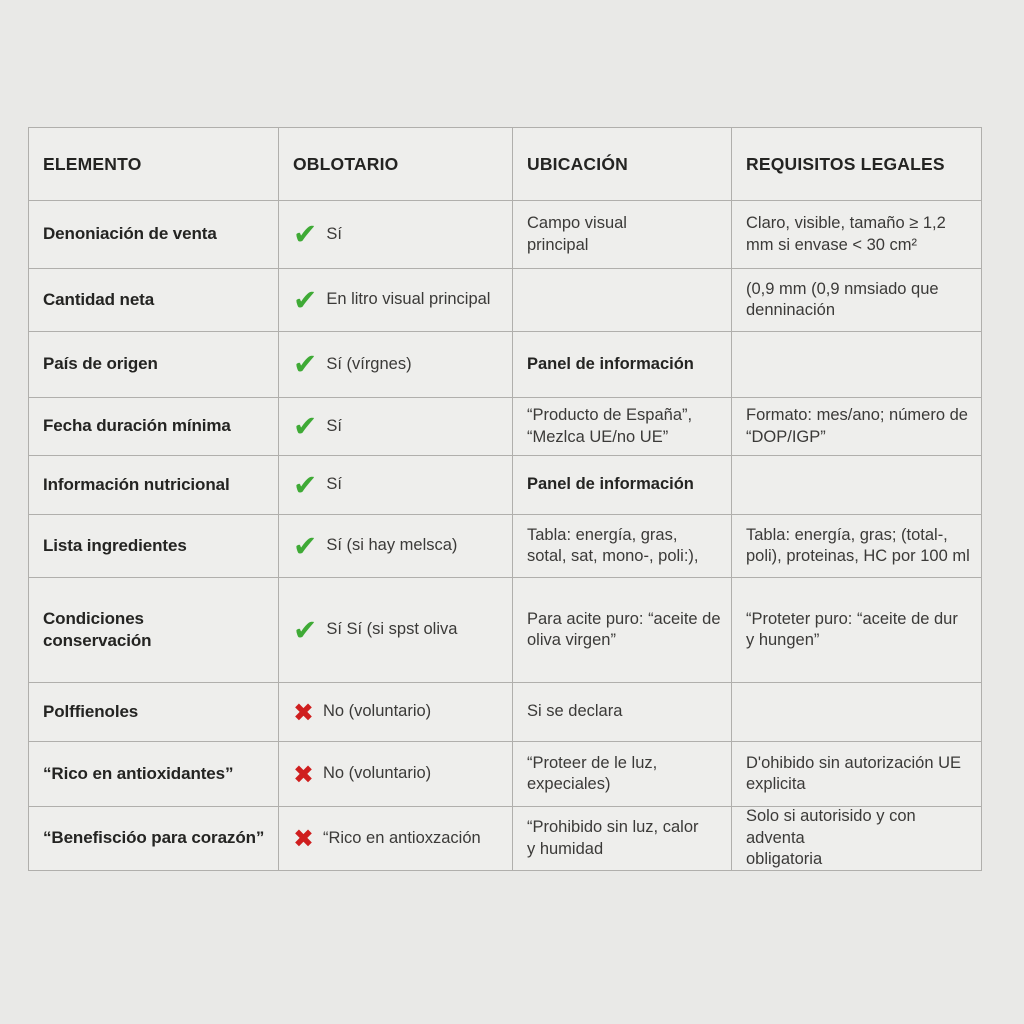  What do you see at coordinates (369, 363) in the screenshot?
I see `obligatorio-text: Sí (vírgnes)` at bounding box center [369, 363].